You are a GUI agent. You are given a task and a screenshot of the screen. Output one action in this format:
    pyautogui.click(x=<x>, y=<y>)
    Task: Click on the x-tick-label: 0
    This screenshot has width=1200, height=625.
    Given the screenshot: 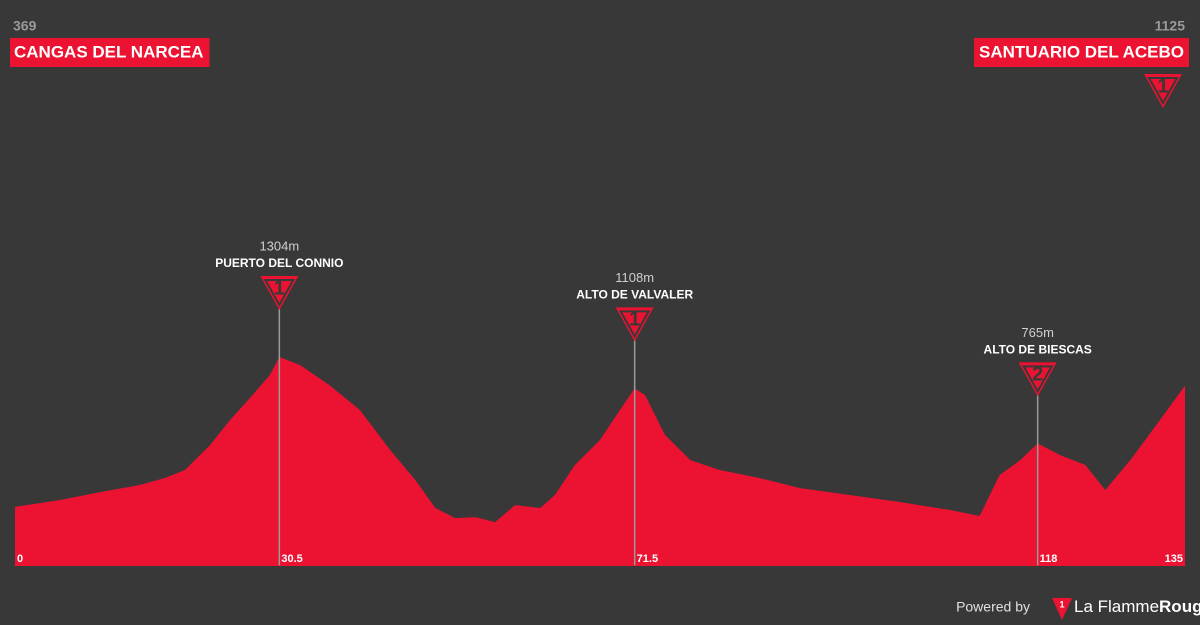 What is the action you would take?
    pyautogui.click(x=20, y=559)
    